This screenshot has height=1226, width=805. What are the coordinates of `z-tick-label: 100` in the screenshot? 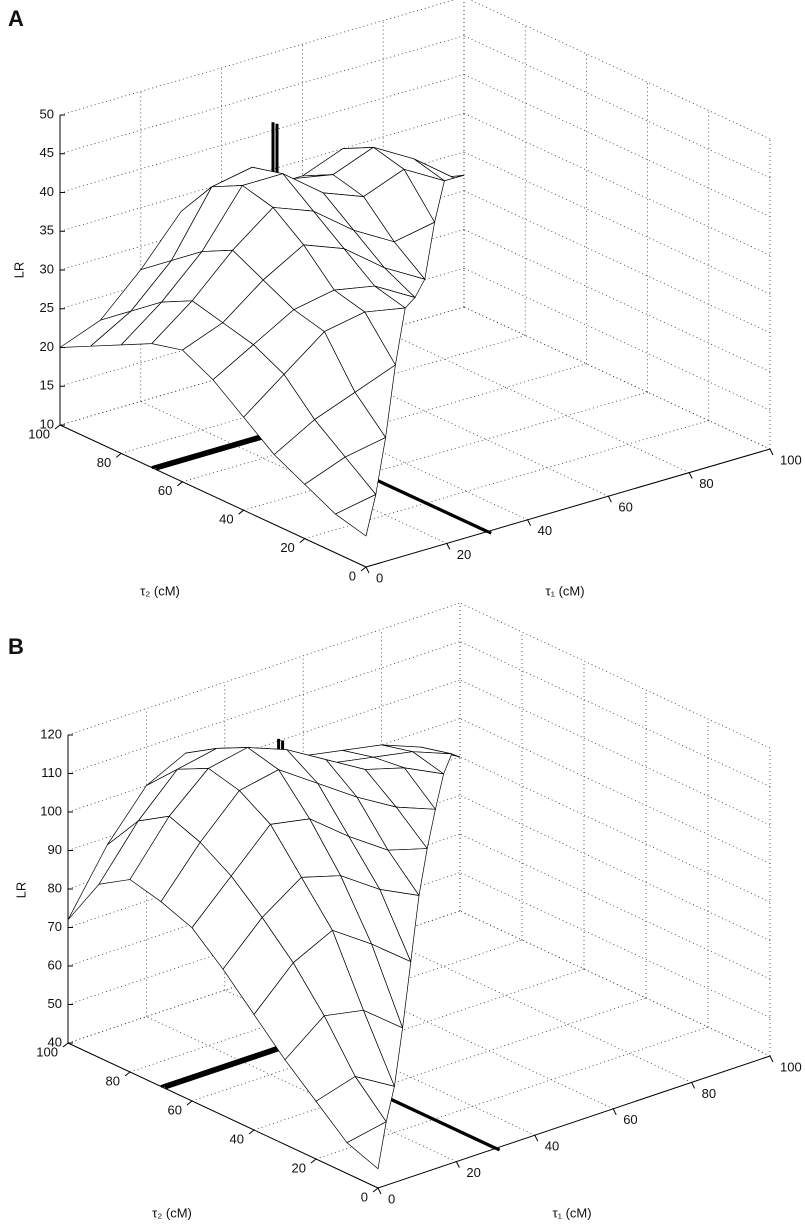 It's located at (51, 810).